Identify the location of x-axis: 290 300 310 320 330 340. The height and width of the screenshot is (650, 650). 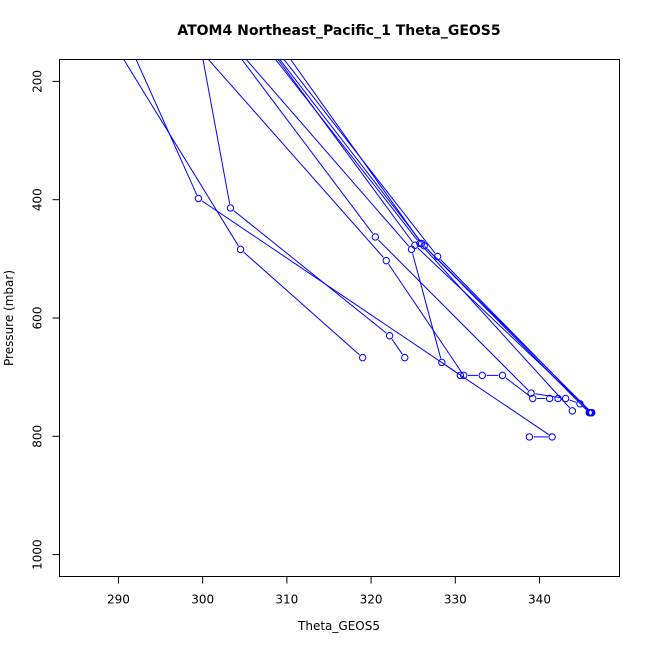
(329, 591).